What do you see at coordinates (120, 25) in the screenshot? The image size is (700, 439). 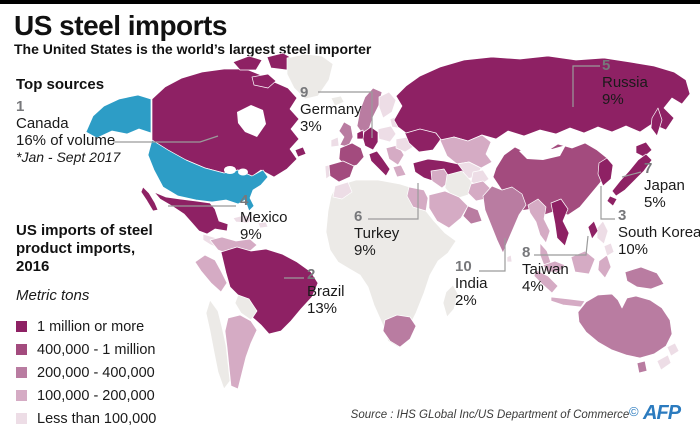 I see `page-title: US steel imports` at bounding box center [120, 25].